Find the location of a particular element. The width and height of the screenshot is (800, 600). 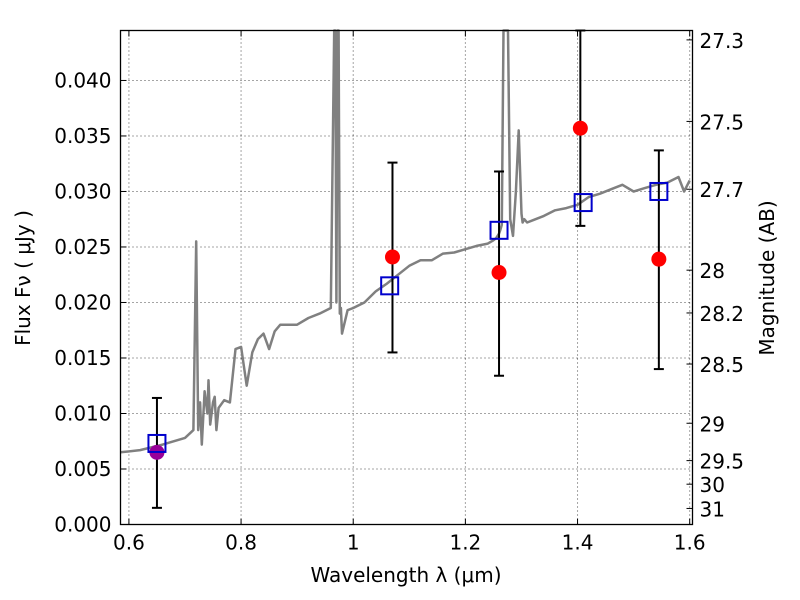

magnitude-tick-label: 27.3 is located at coordinates (722, 41).